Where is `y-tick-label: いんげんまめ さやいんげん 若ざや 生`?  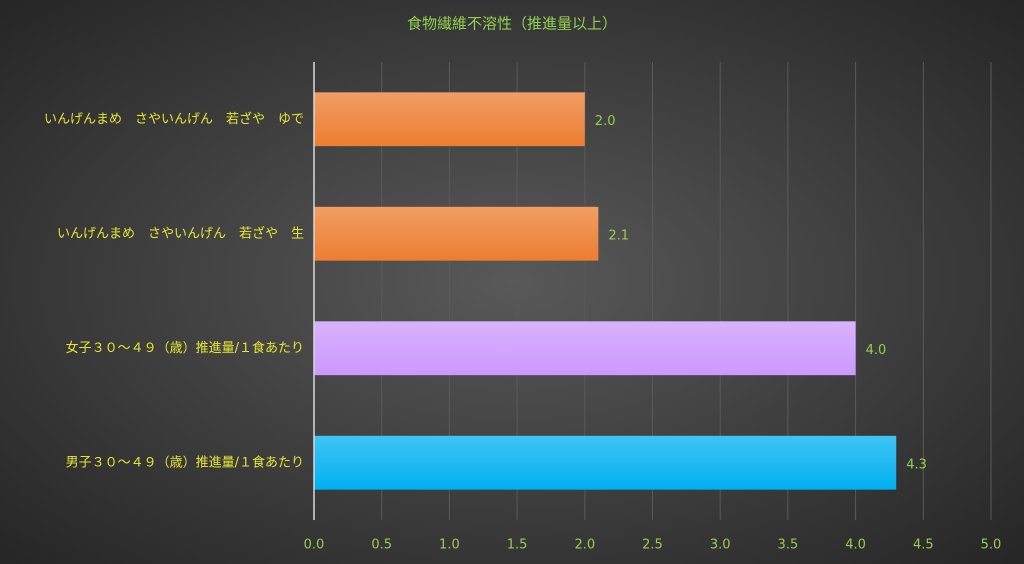
y-tick-label: いんげんまめ さやいんげん 若ざや 生 is located at coordinates (180, 233).